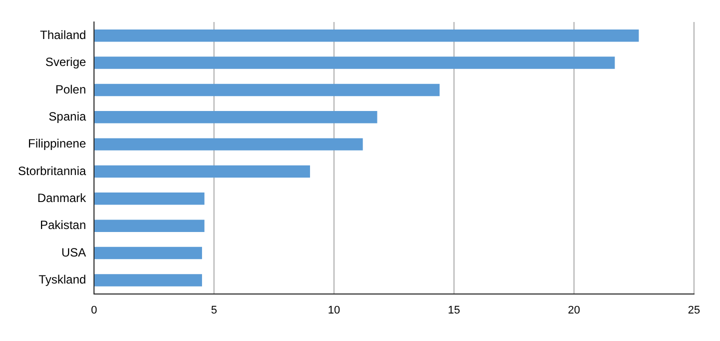 The height and width of the screenshot is (341, 720). I want to click on y-tick-label: Storbritannia, so click(52, 171).